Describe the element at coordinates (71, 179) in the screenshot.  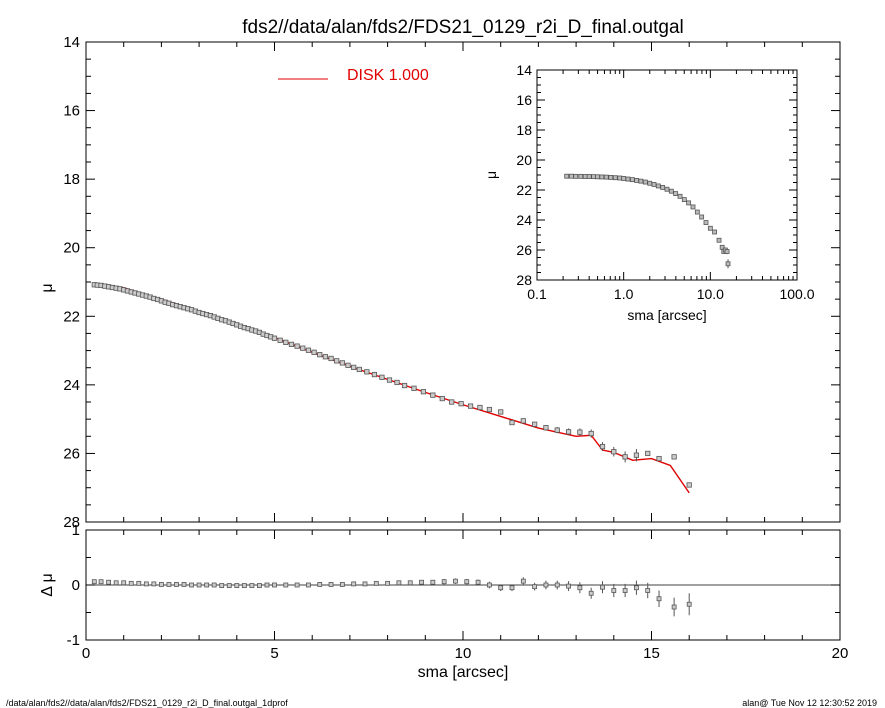
I see `main-ytick-label: 18` at that location.